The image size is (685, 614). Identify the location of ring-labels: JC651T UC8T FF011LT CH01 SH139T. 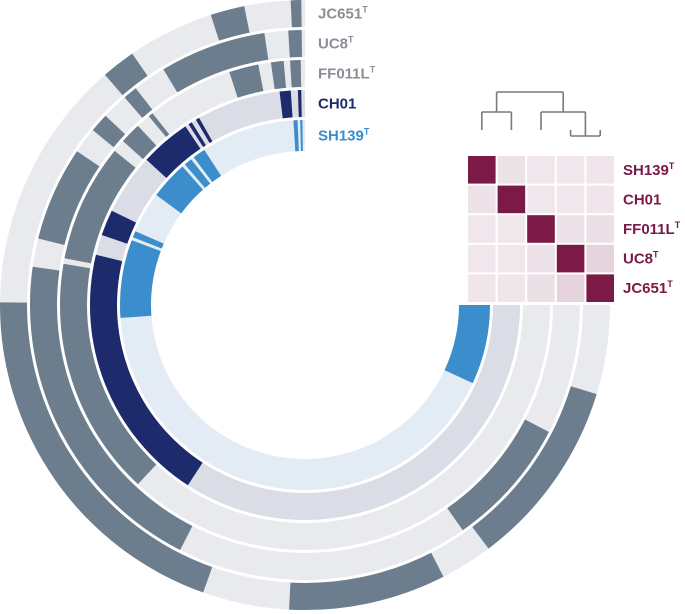
(347, 75).